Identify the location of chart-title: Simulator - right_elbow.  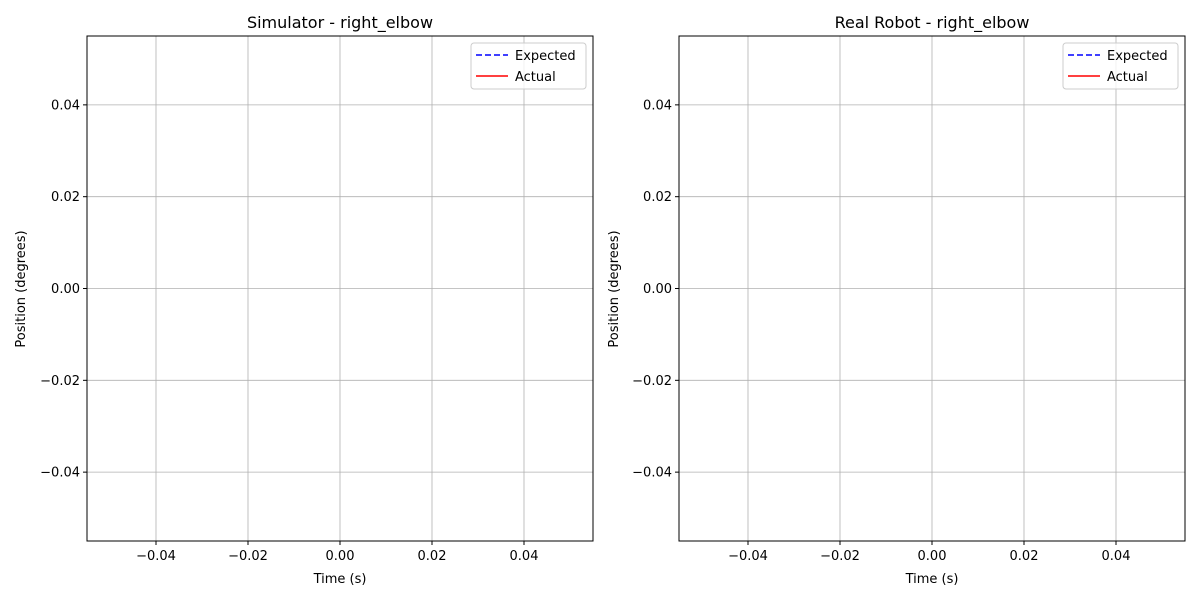
(340, 23).